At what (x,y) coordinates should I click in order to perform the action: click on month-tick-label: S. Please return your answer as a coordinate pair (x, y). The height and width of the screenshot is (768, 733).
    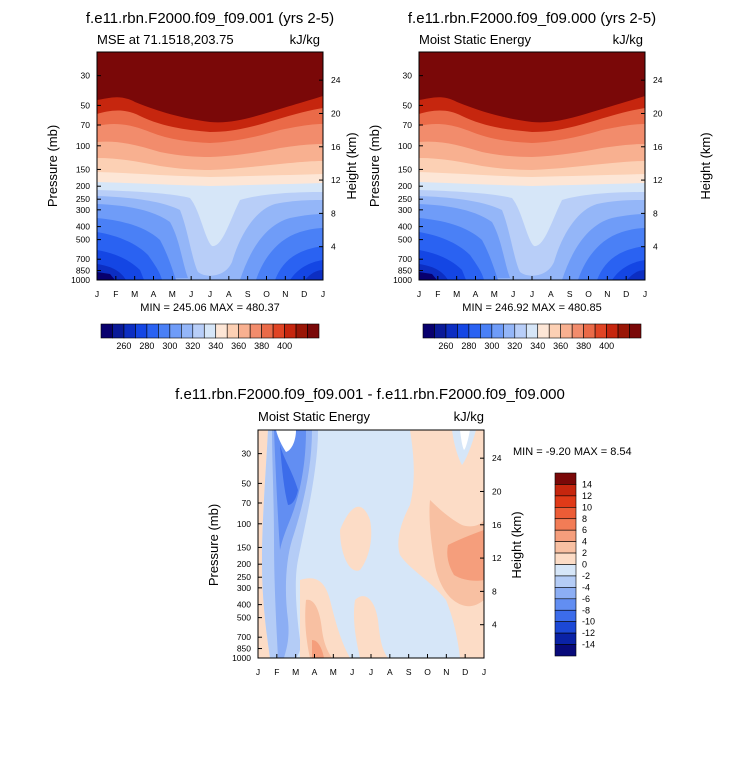
    Looking at the image, I should click on (248, 294).